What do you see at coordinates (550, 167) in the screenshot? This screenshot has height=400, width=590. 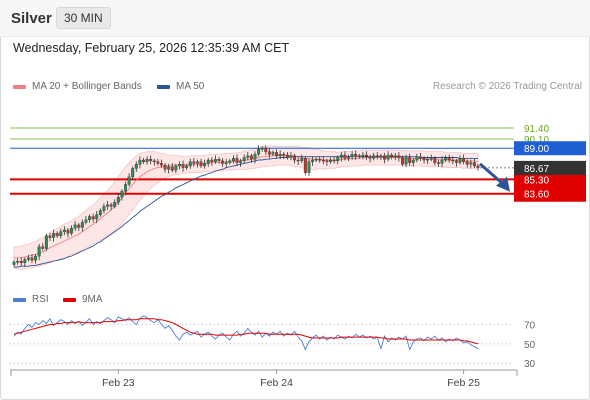 I see `last-price-tag` at bounding box center [550, 167].